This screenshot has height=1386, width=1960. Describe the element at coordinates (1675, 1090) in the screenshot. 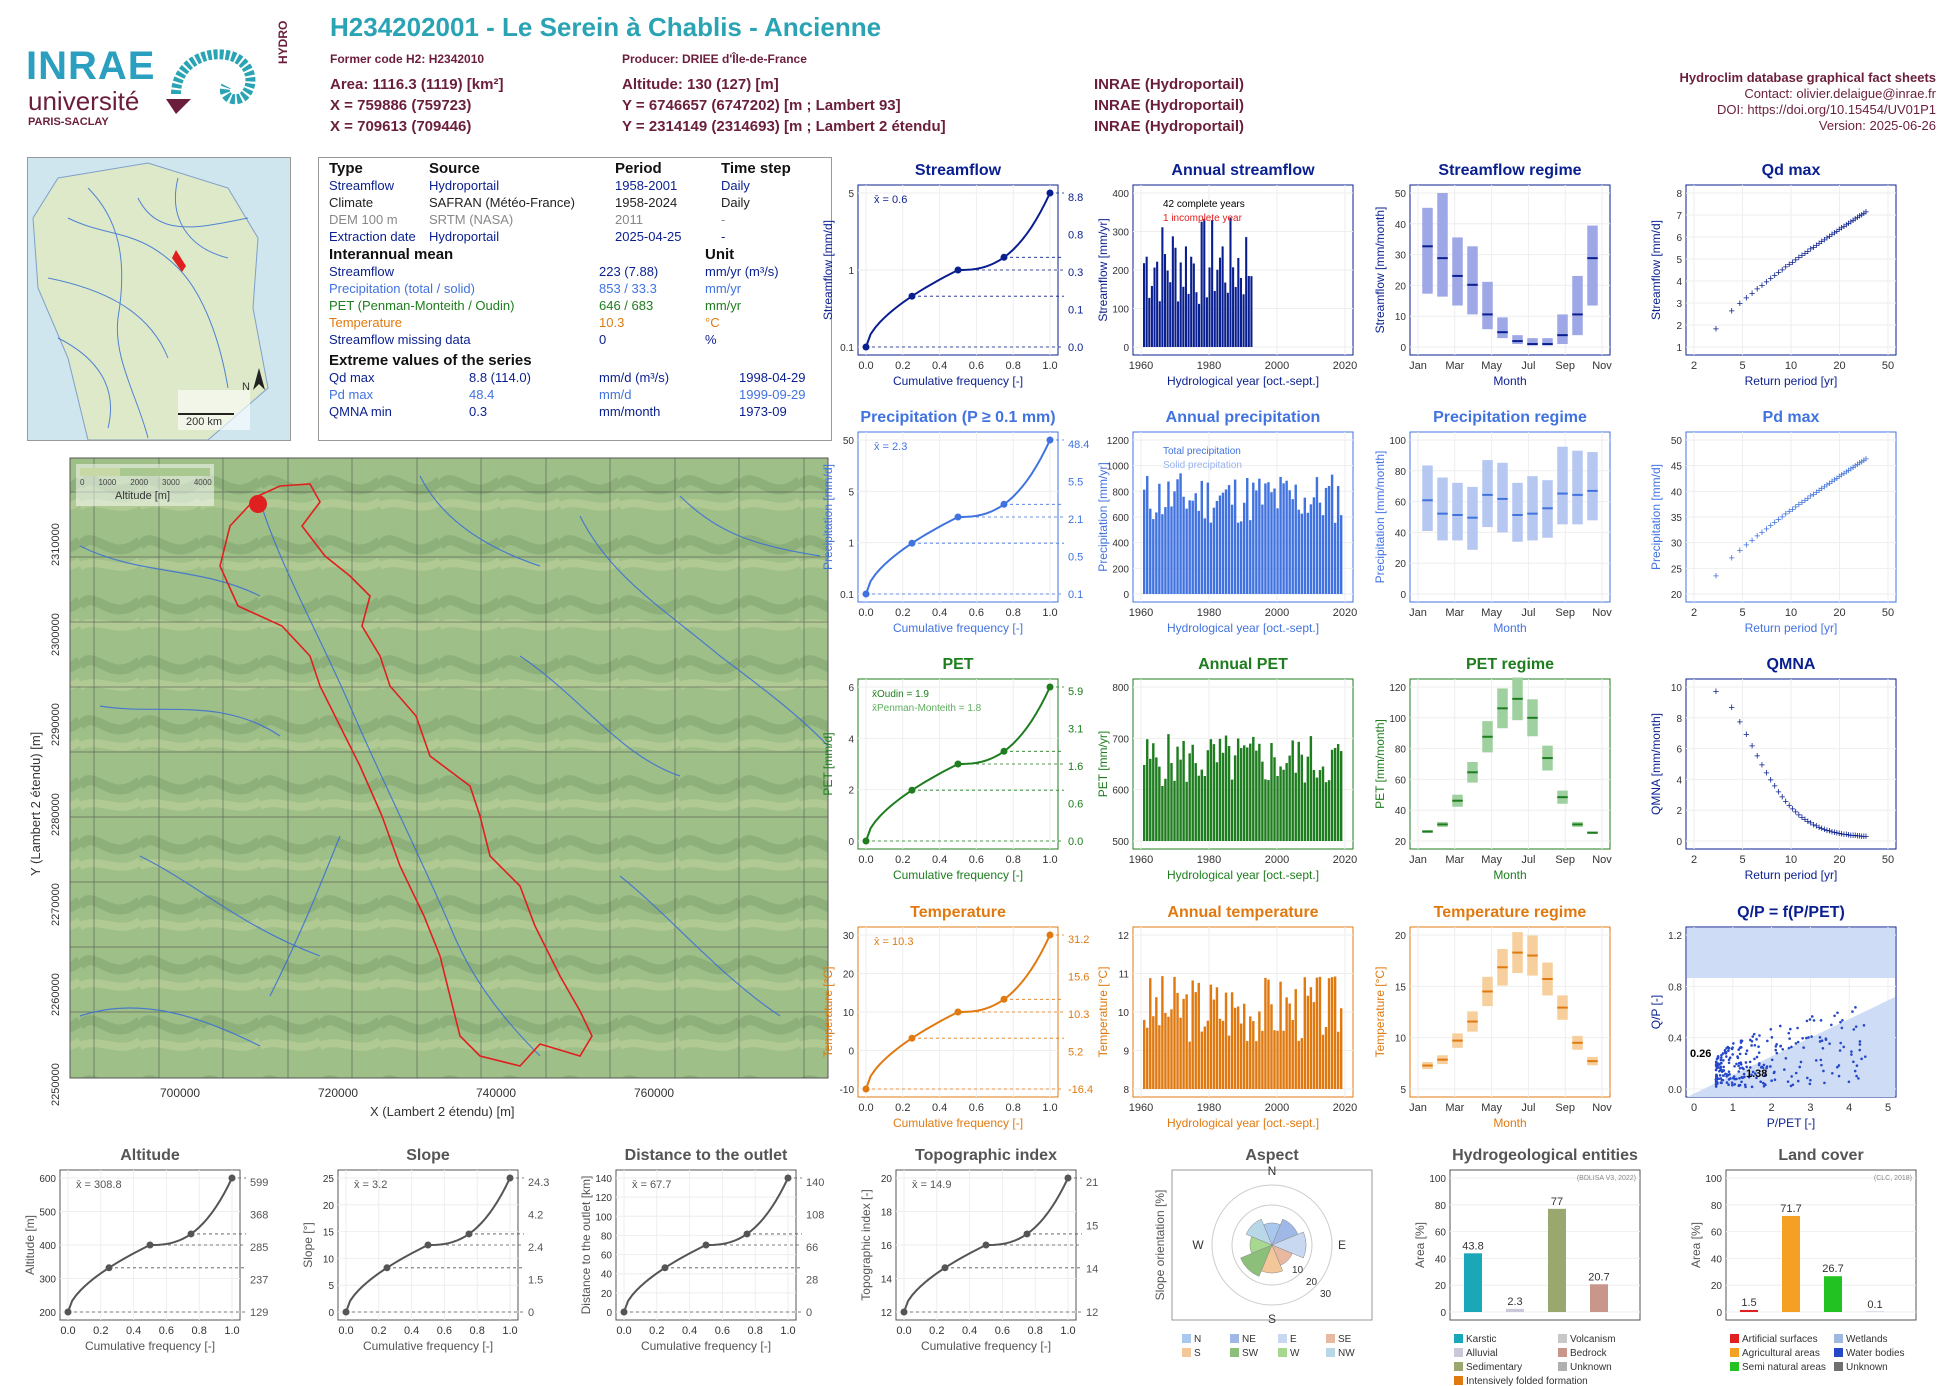

I see `y-tick-label: 0.0` at that location.